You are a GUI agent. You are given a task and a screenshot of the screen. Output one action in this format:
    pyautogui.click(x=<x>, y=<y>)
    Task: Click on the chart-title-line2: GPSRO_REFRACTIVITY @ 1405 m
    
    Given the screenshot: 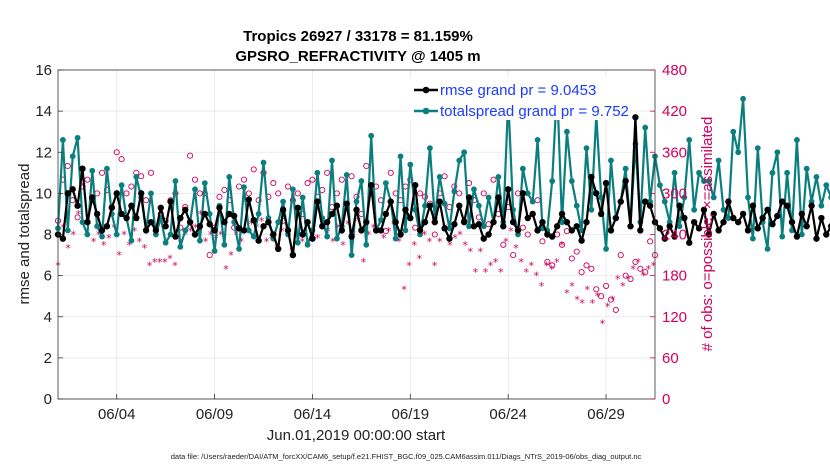 What is the action you would take?
    pyautogui.click(x=357, y=56)
    